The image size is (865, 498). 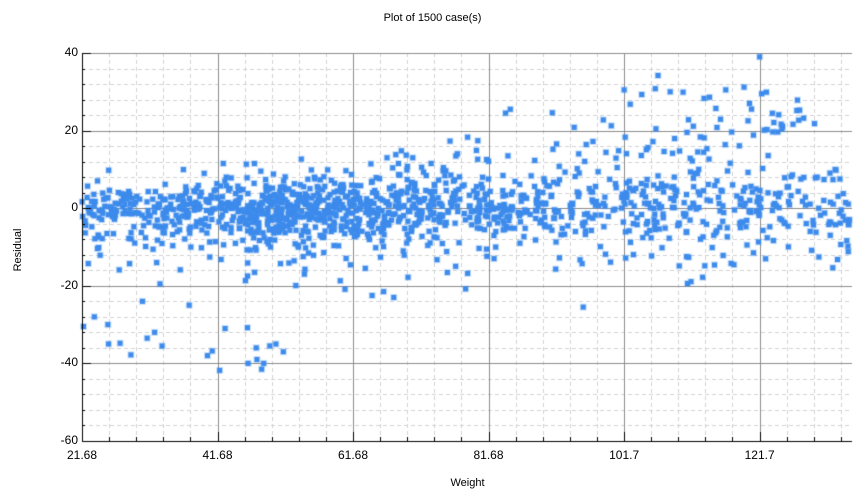 I want to click on y-tick-label: -20, so click(x=69, y=284).